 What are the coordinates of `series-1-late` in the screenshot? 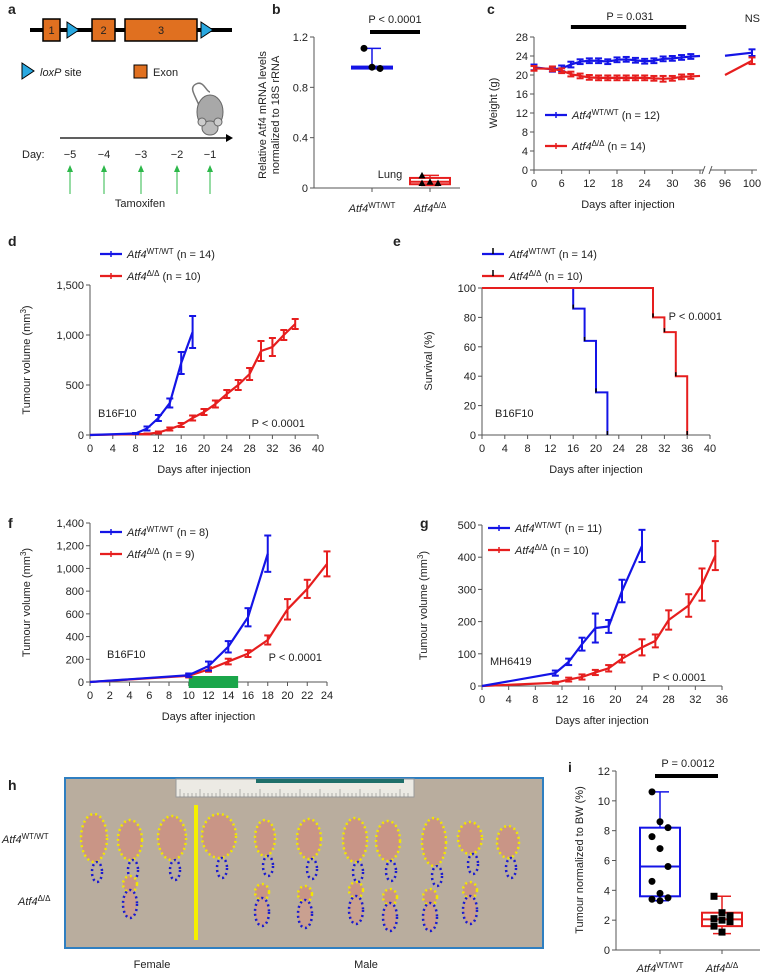 It's located at (740, 66).